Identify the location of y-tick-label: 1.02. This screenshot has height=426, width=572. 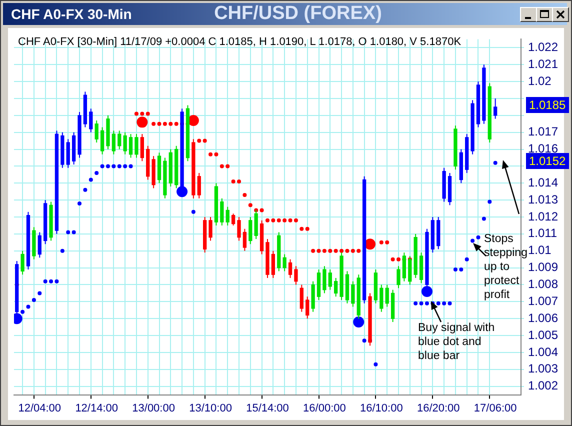
(540, 81).